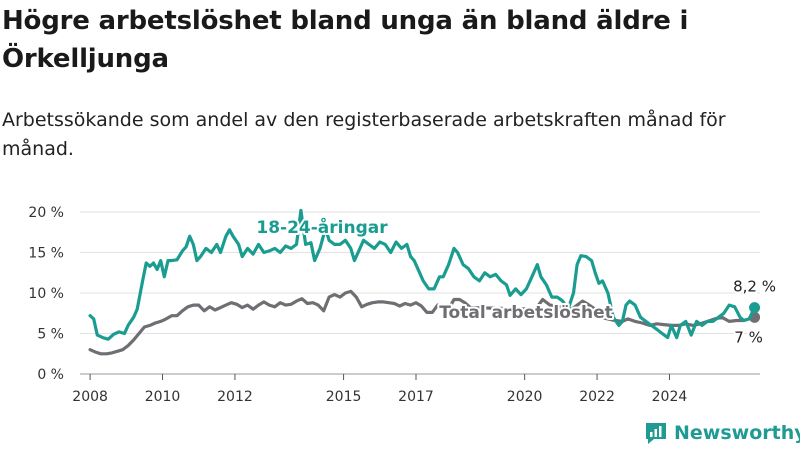 The image size is (800, 450). What do you see at coordinates (46, 294) in the screenshot?
I see `y-tick-label: 10 %` at bounding box center [46, 294].